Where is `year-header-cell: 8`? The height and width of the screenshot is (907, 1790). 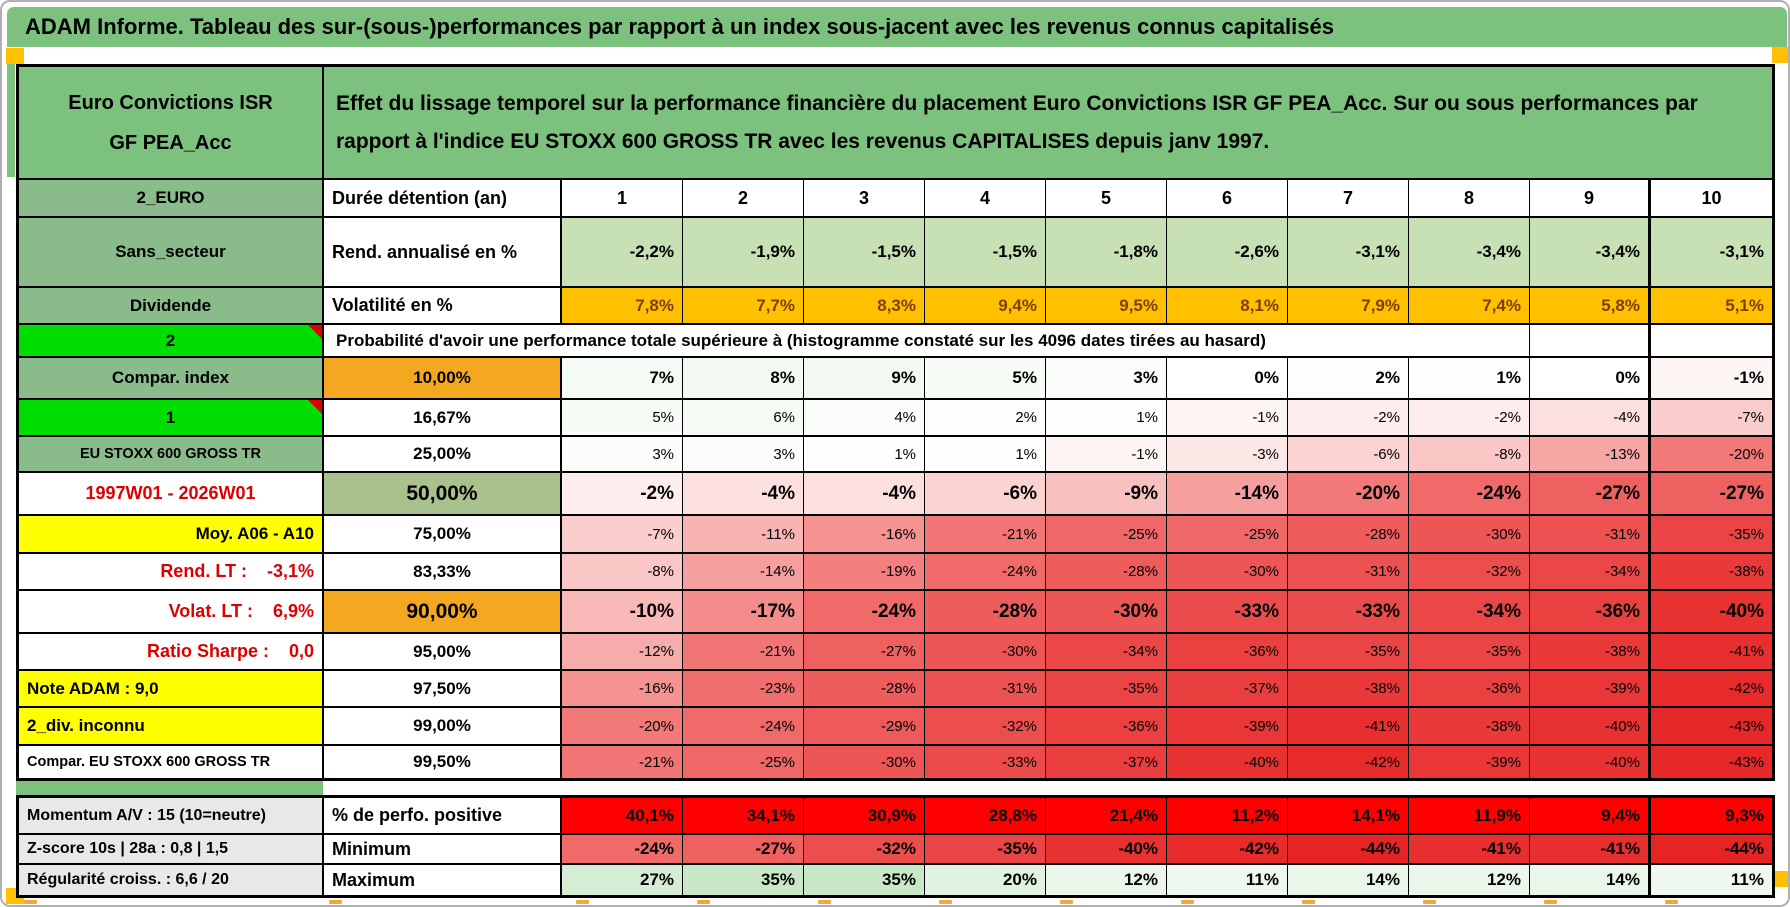
year-header-cell: 8 is located at coordinates (1469, 198).